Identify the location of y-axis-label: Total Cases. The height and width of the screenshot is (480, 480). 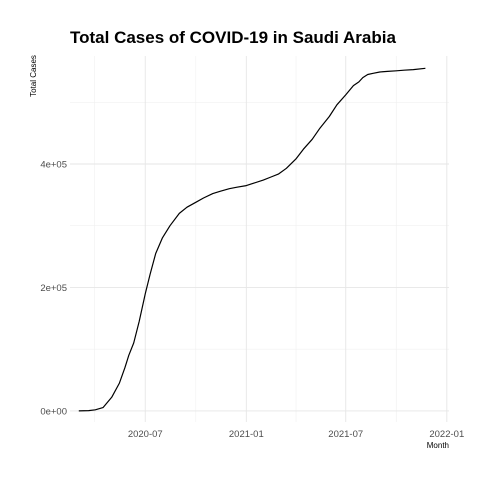
(33, 76).